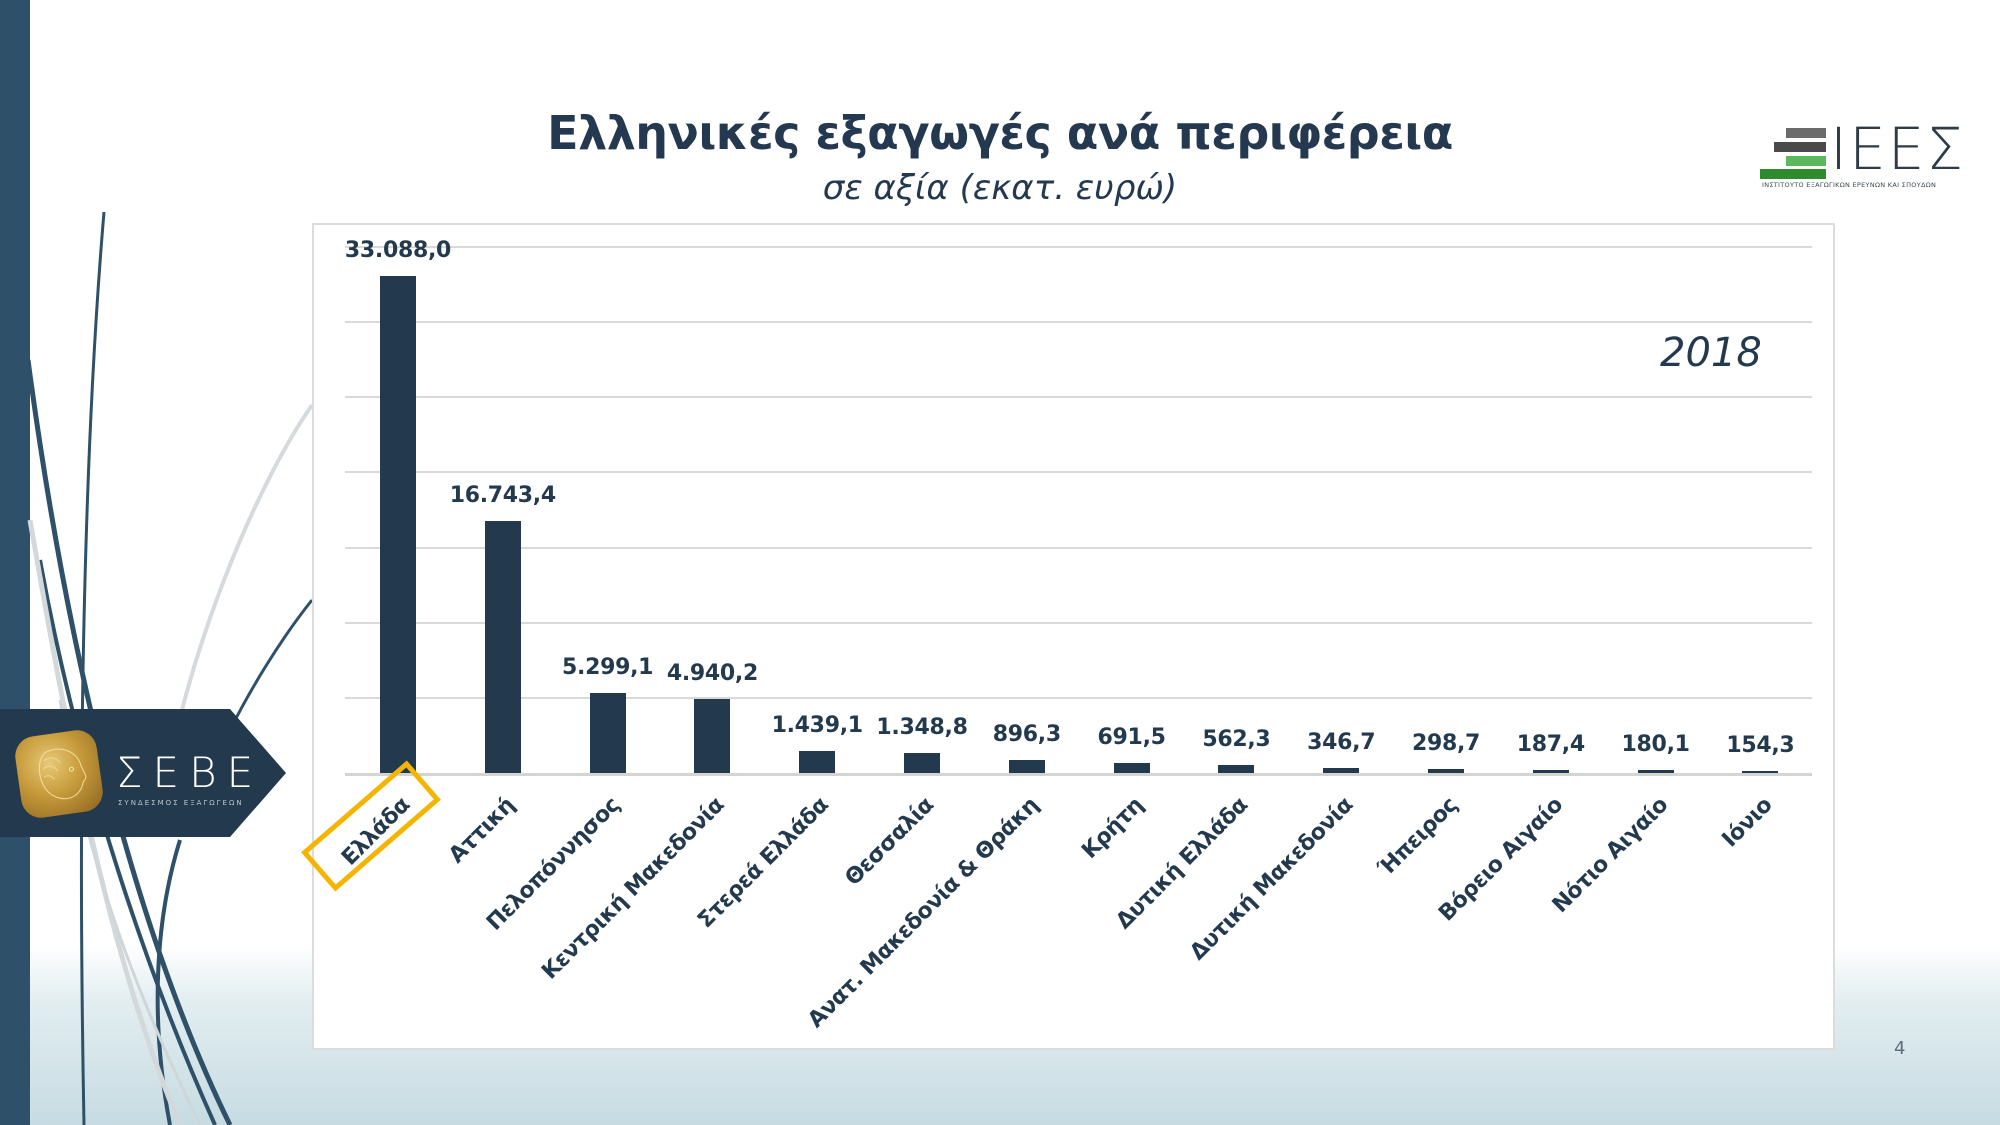 The width and height of the screenshot is (2000, 1125). What do you see at coordinates (608, 668) in the screenshot?
I see `bar-value-label: 5.299,1` at bounding box center [608, 668].